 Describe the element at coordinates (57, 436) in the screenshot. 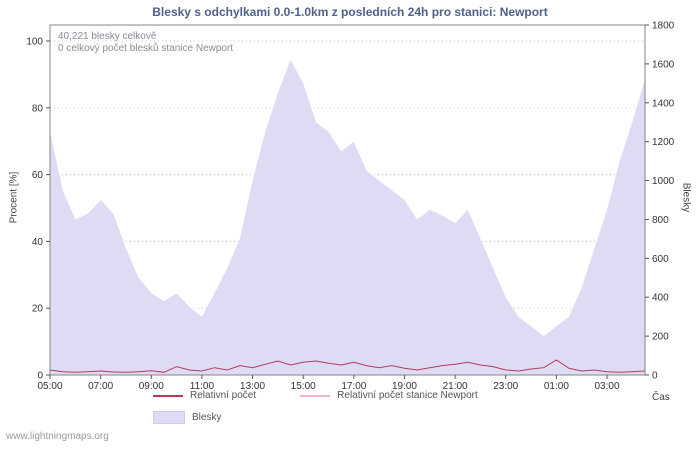

I see `watermark: www.lightningmaps.org` at that location.